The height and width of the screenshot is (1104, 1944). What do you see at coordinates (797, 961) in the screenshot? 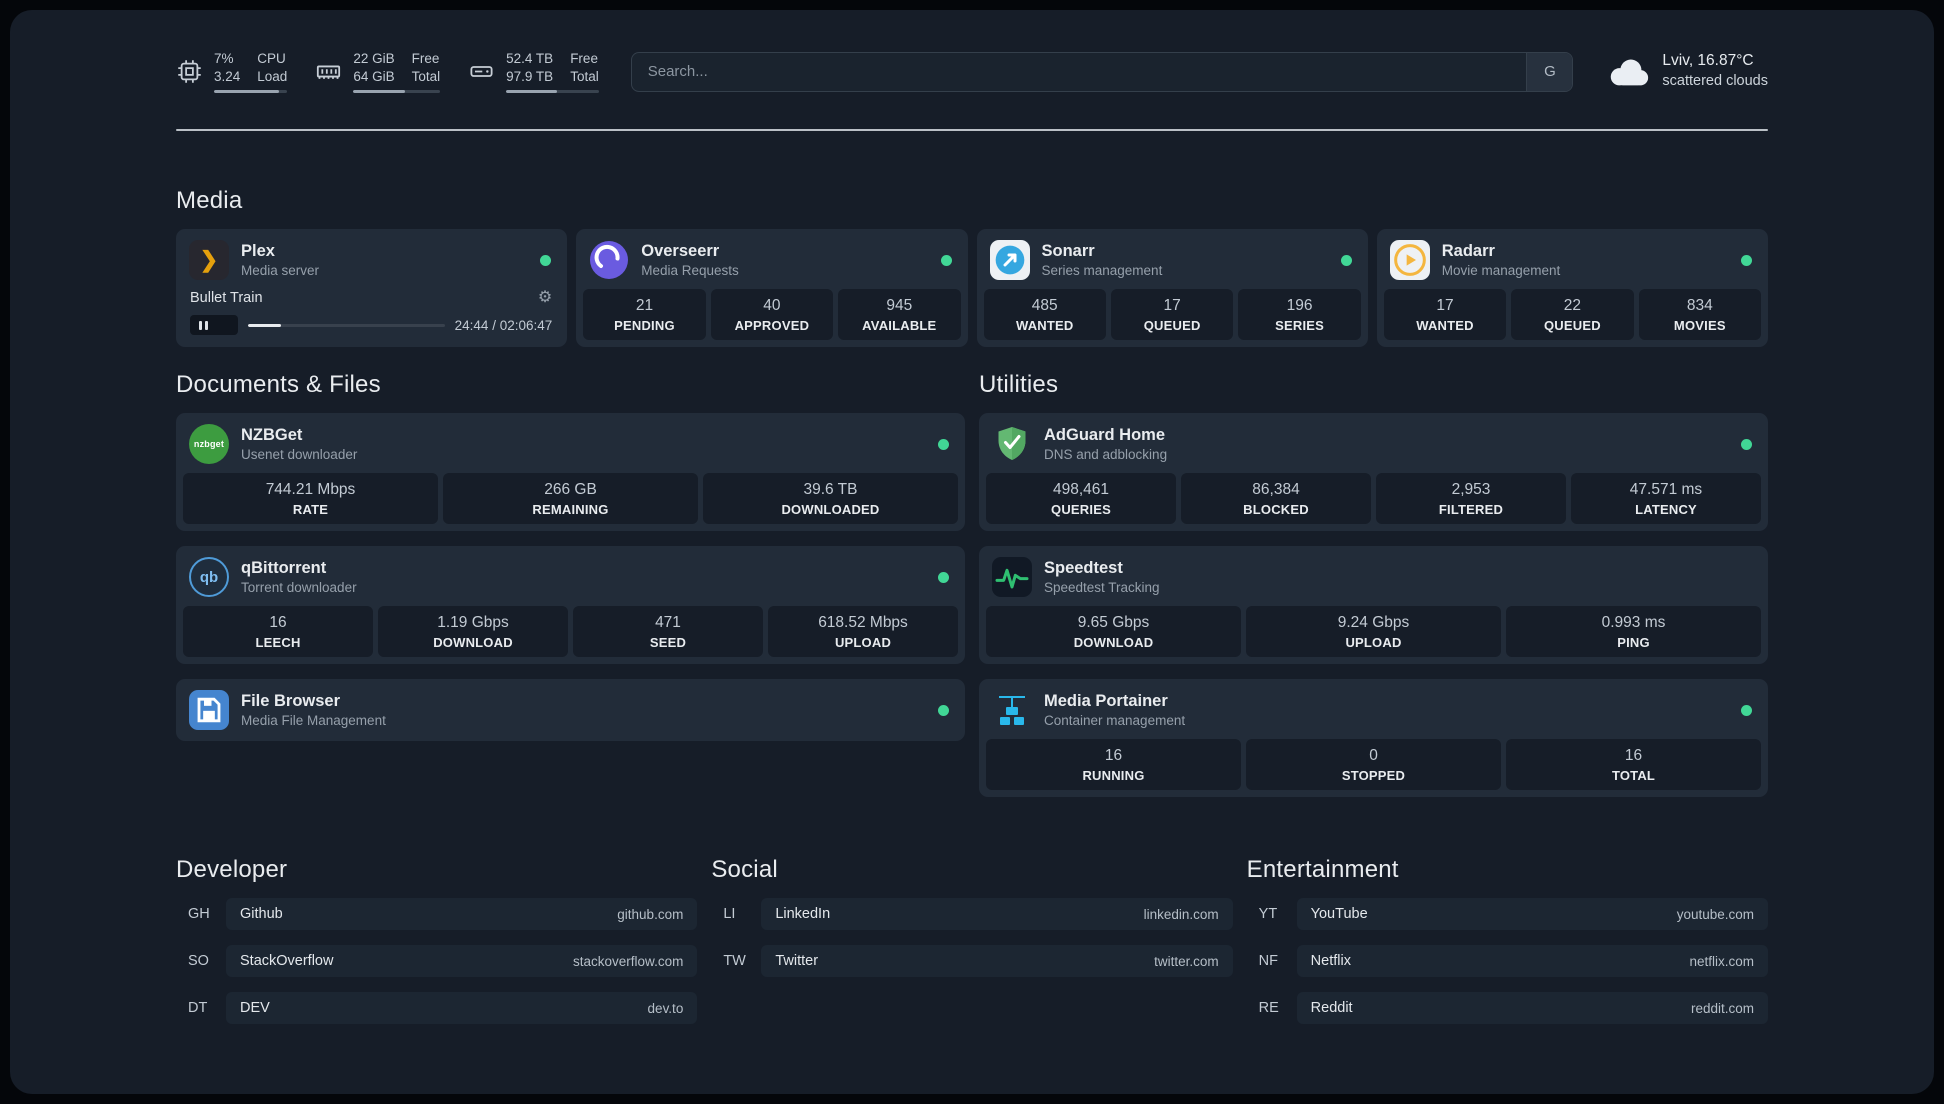
I see `bookmark-name: Twitter` at bounding box center [797, 961].